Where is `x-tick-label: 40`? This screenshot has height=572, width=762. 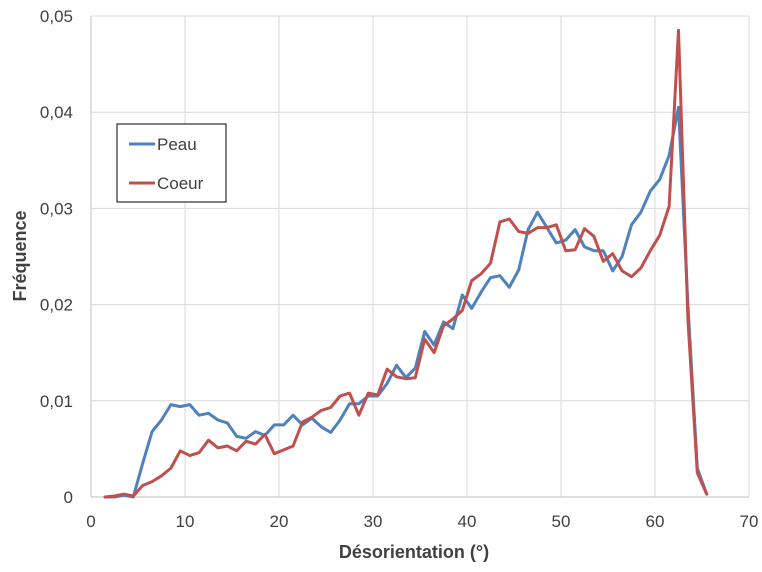
x-tick-label: 40 is located at coordinates (467, 521).